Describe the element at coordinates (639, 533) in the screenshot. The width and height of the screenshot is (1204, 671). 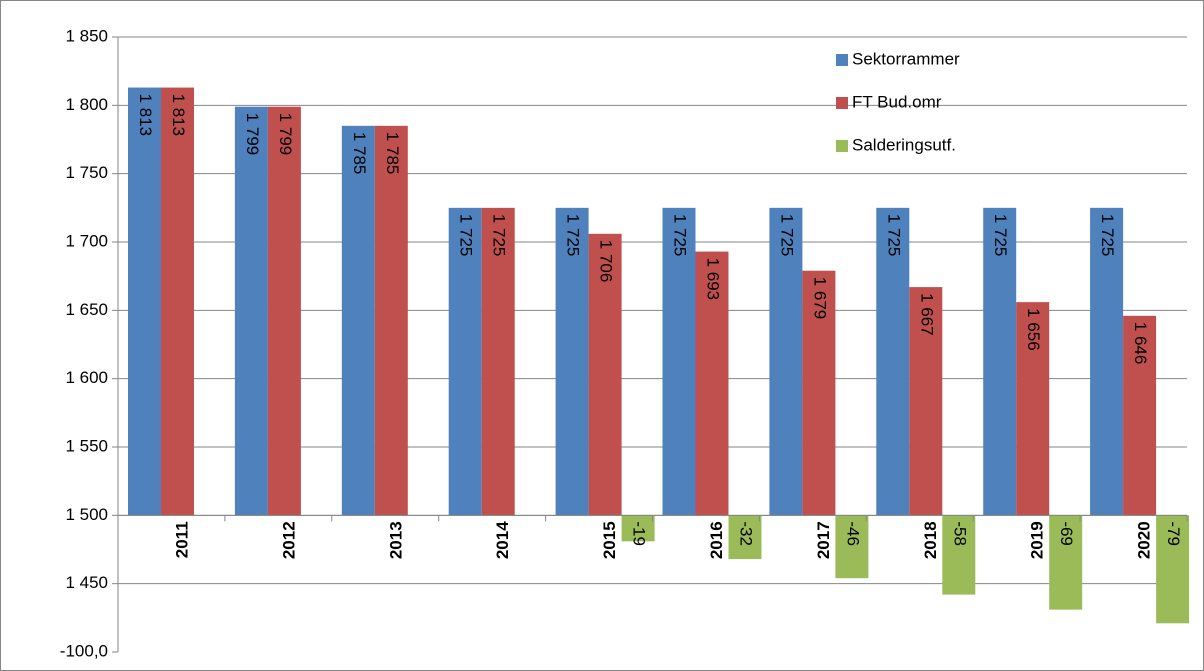
I see `data-label: -19` at that location.